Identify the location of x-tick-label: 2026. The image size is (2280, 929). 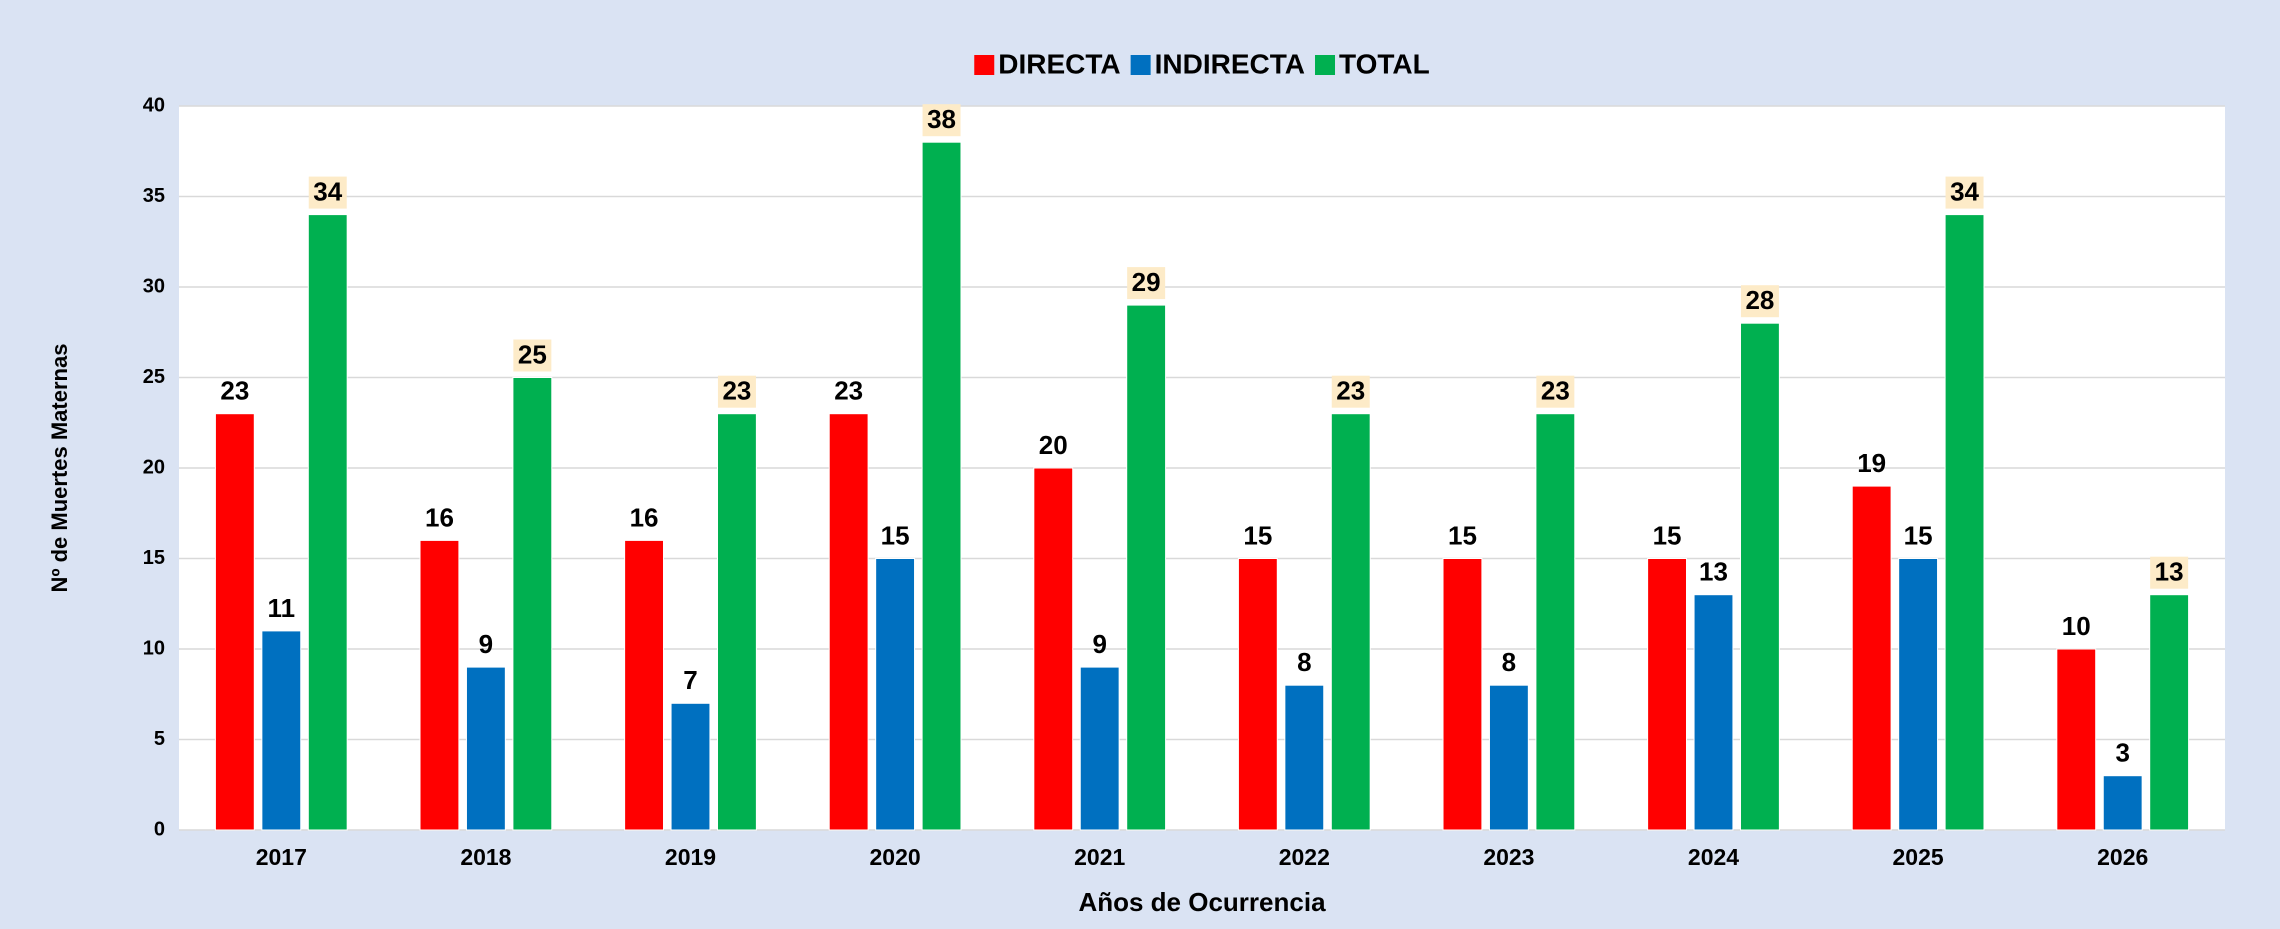
(2122, 857).